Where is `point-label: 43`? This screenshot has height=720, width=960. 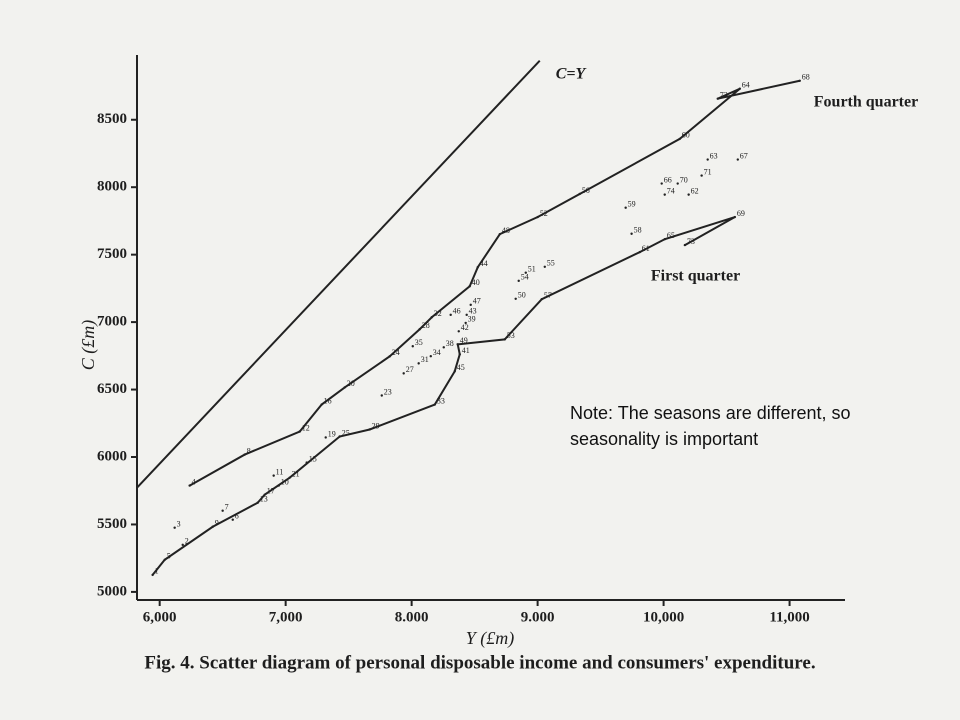
point-label: 43 is located at coordinates (473, 311).